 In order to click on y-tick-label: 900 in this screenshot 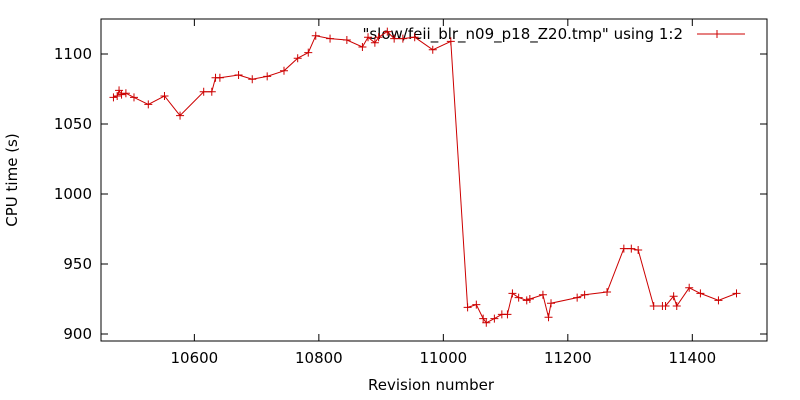, I will do `click(77, 334)`.